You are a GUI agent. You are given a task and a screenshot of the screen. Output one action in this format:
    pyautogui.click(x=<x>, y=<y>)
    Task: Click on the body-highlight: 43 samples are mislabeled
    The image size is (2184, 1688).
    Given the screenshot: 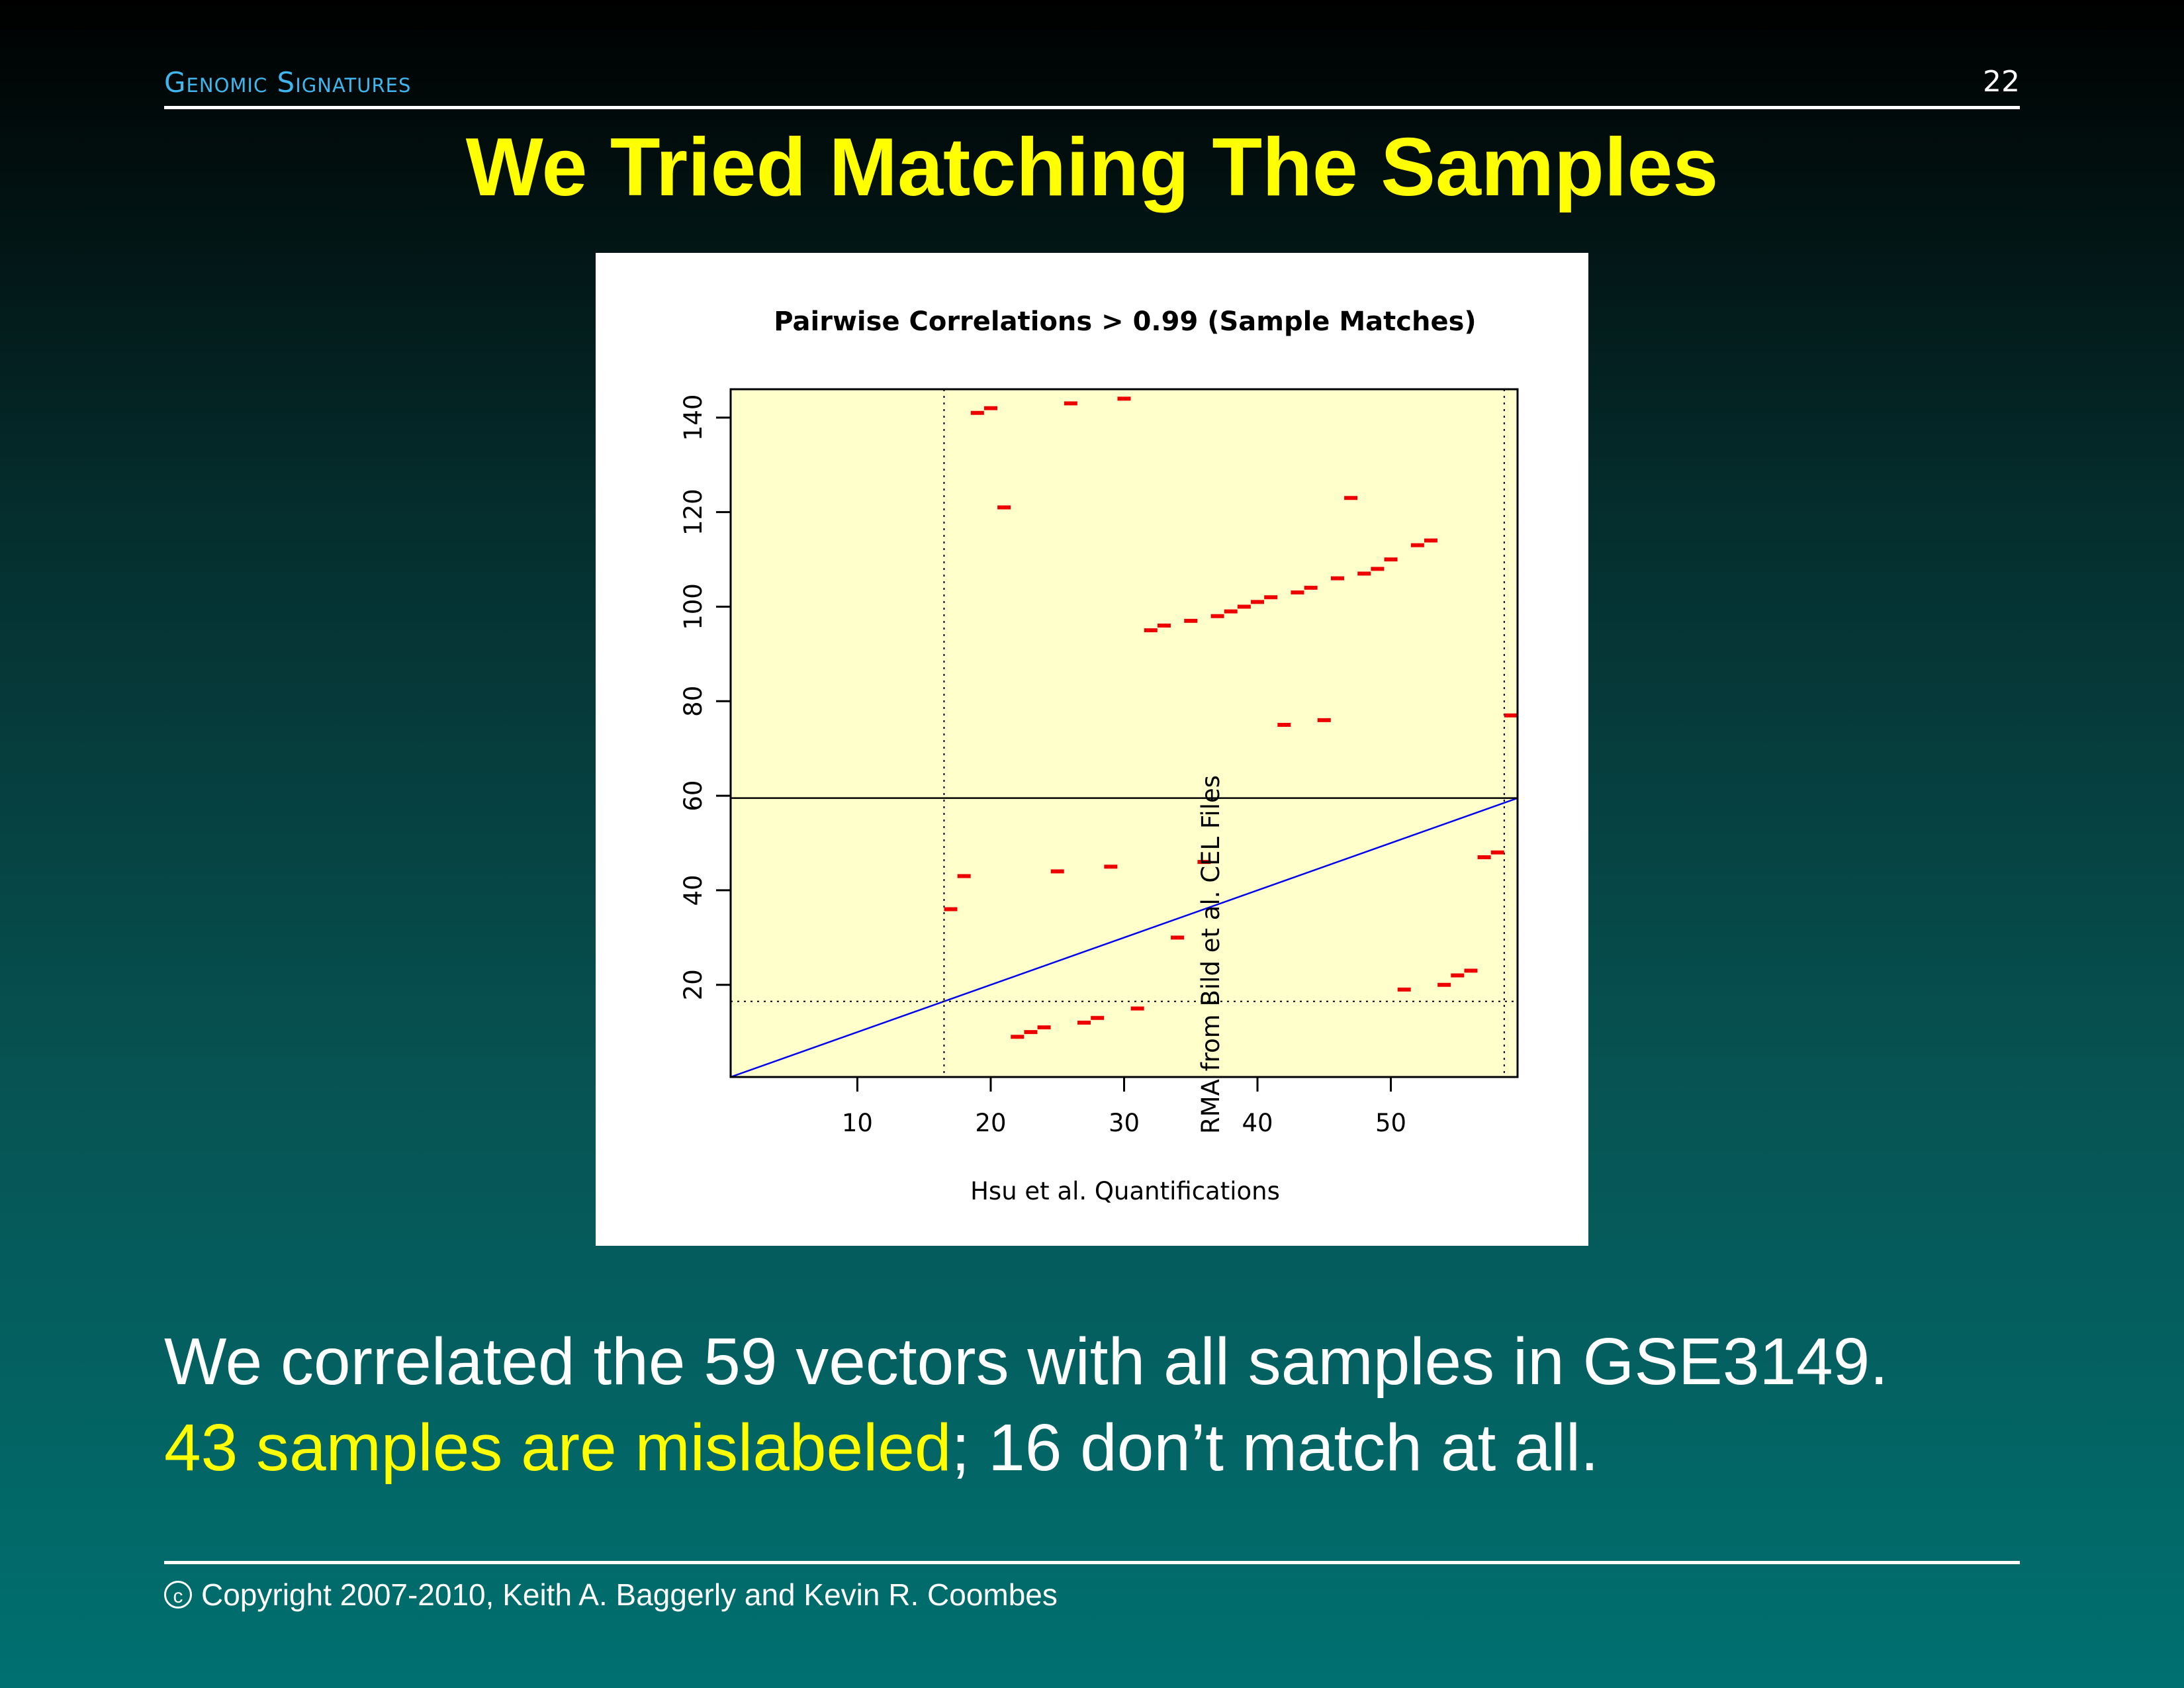 What is the action you would take?
    pyautogui.click(x=558, y=1448)
    